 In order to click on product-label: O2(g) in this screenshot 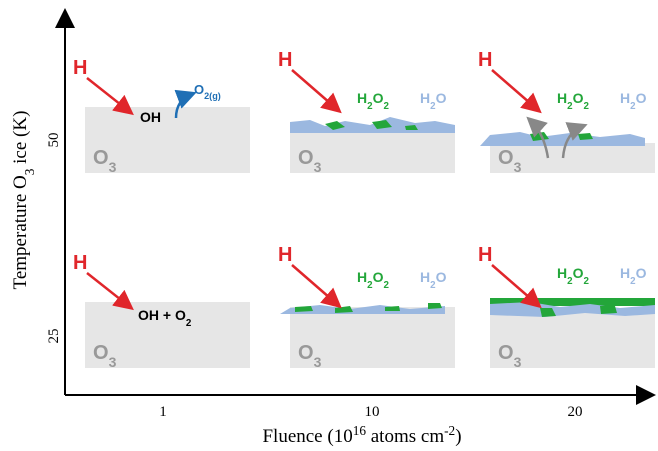, I will do `click(207, 91)`.